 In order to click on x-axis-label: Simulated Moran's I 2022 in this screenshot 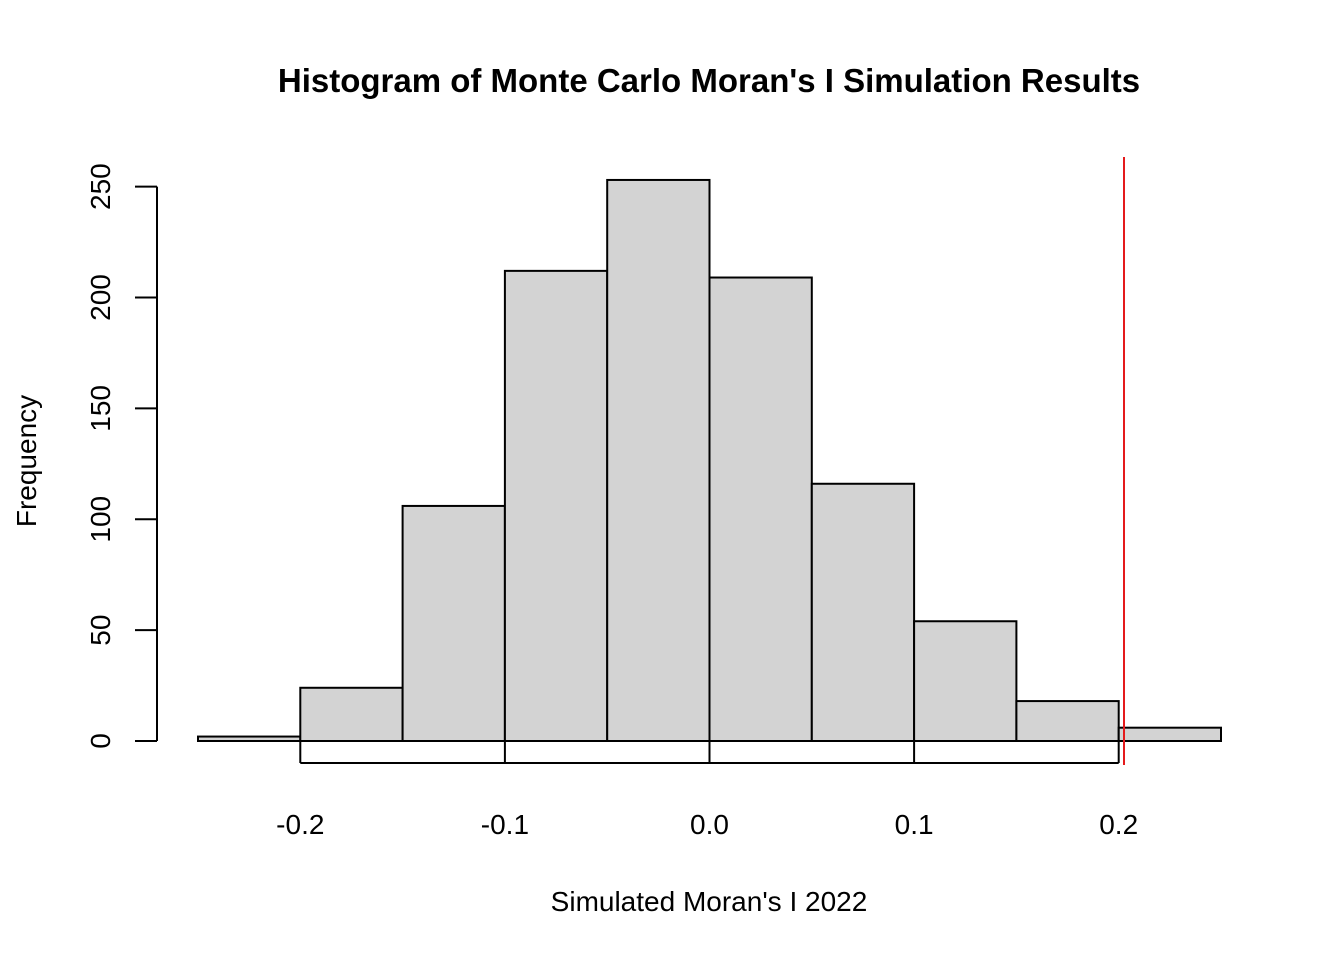, I will do `click(709, 901)`.